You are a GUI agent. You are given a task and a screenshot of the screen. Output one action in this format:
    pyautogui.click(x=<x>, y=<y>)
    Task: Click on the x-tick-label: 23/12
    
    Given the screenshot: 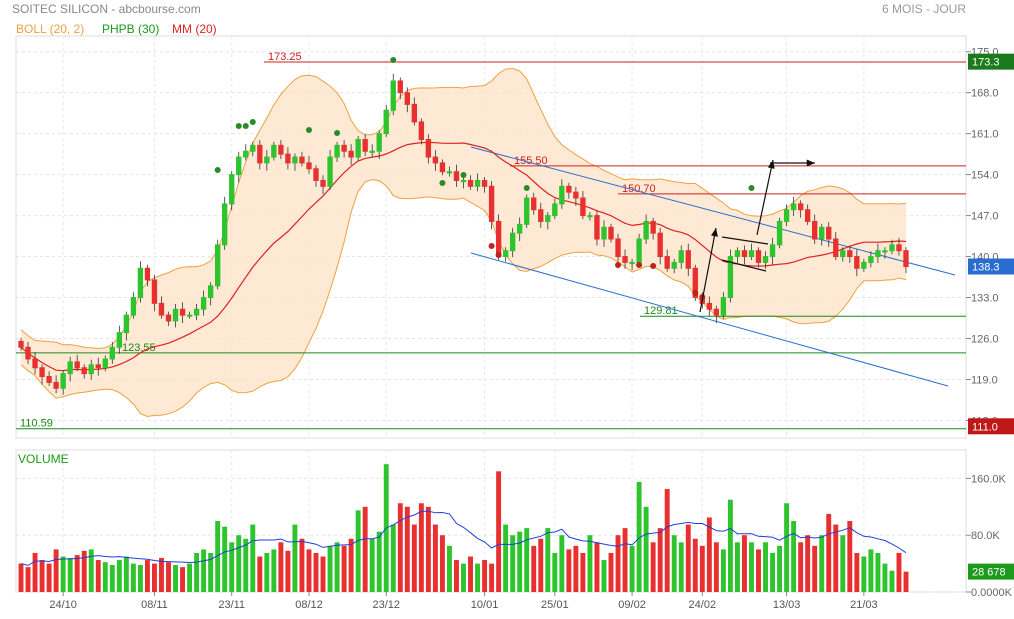 What is the action you would take?
    pyautogui.click(x=386, y=605)
    